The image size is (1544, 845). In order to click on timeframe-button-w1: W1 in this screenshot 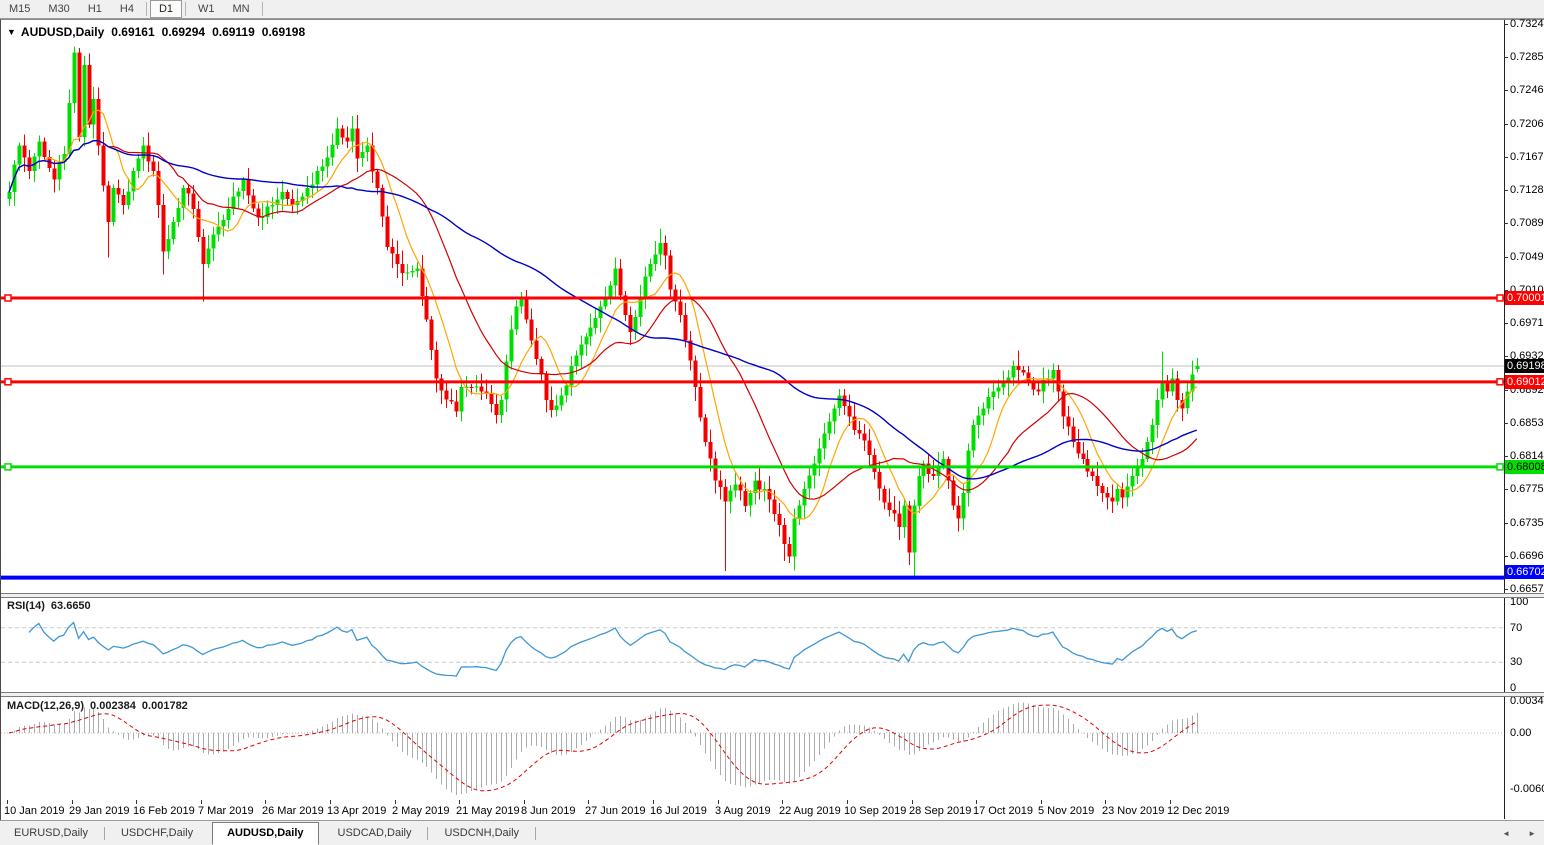, I will do `click(206, 9)`.